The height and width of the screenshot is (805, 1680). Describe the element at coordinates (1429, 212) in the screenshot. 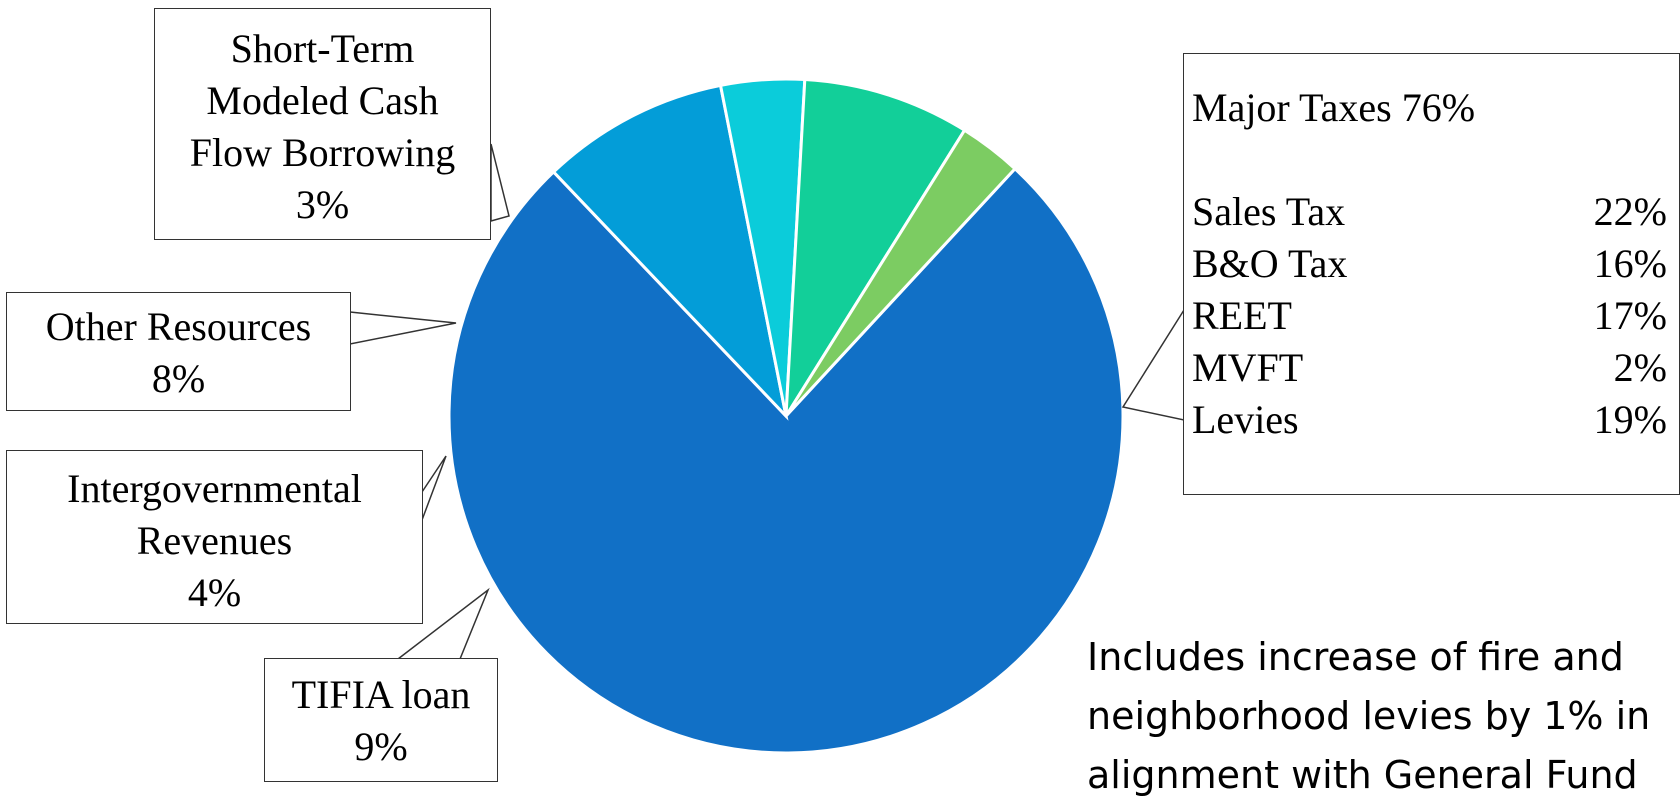

I see `major-tax-row-sales: Sales Tax 22%` at that location.